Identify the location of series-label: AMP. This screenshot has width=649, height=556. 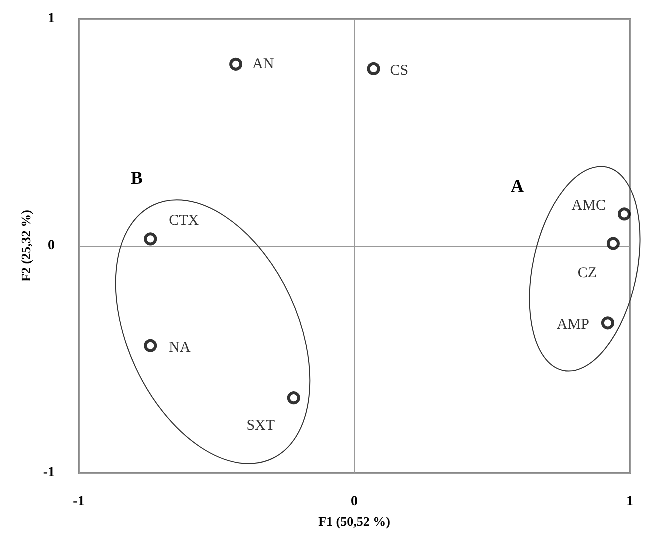
(573, 325).